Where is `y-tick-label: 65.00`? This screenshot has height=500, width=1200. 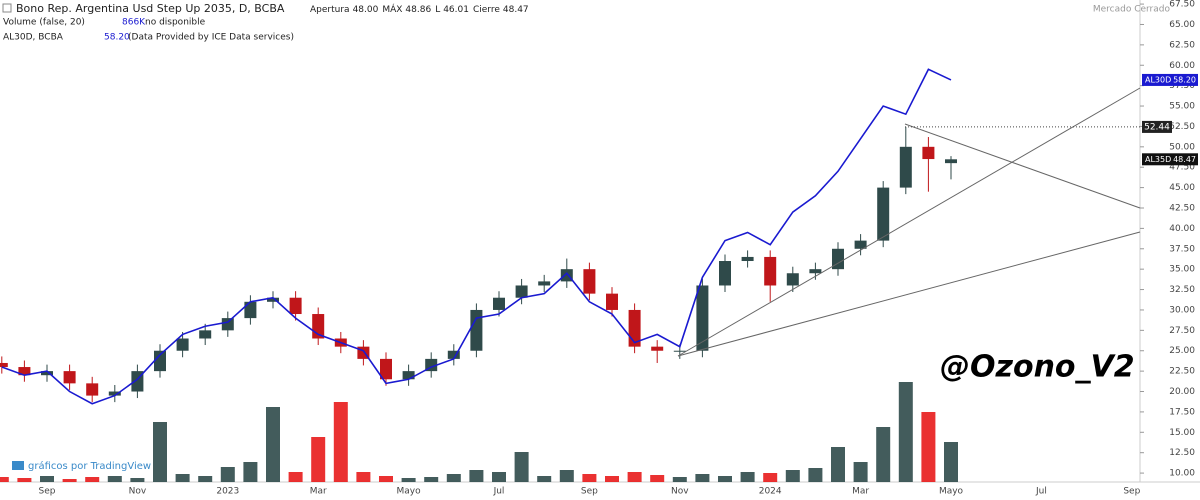
y-tick-label: 65.00 is located at coordinates (1182, 25).